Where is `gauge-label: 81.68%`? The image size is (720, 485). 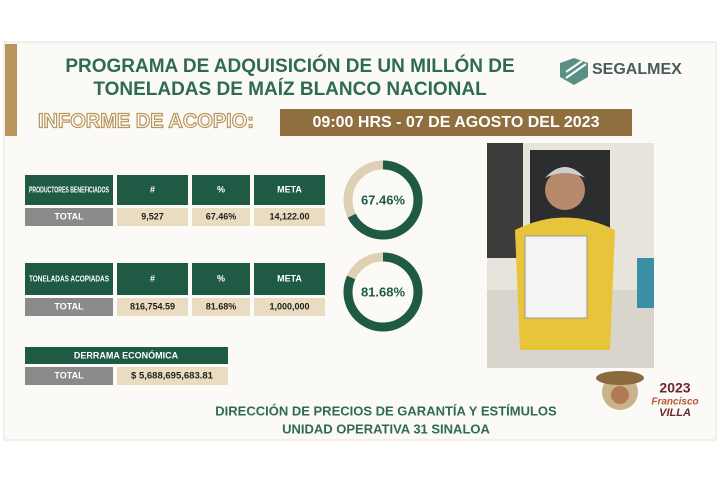
gauge-label: 81.68% is located at coordinates (383, 291).